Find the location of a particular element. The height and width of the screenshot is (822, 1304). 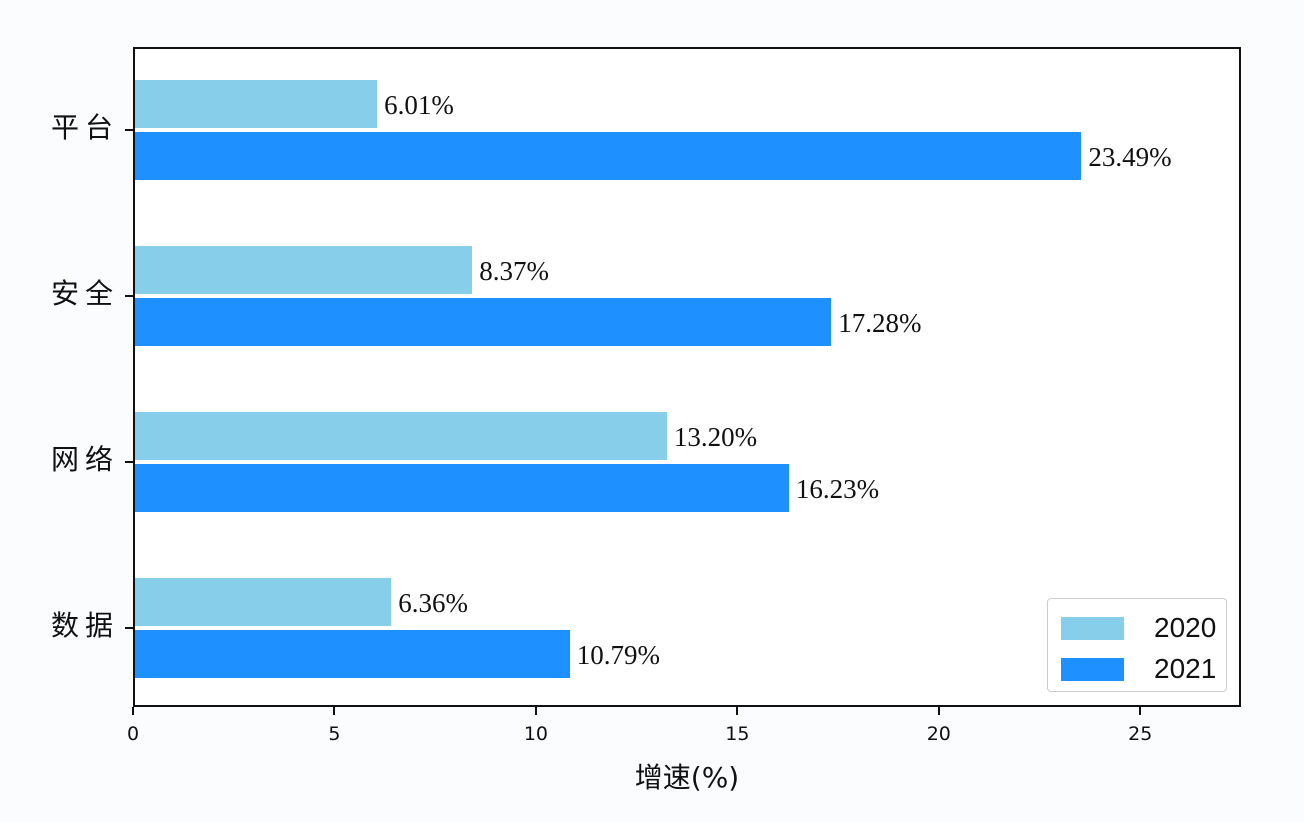

y-category-label: 数据 is located at coordinates (84, 625).